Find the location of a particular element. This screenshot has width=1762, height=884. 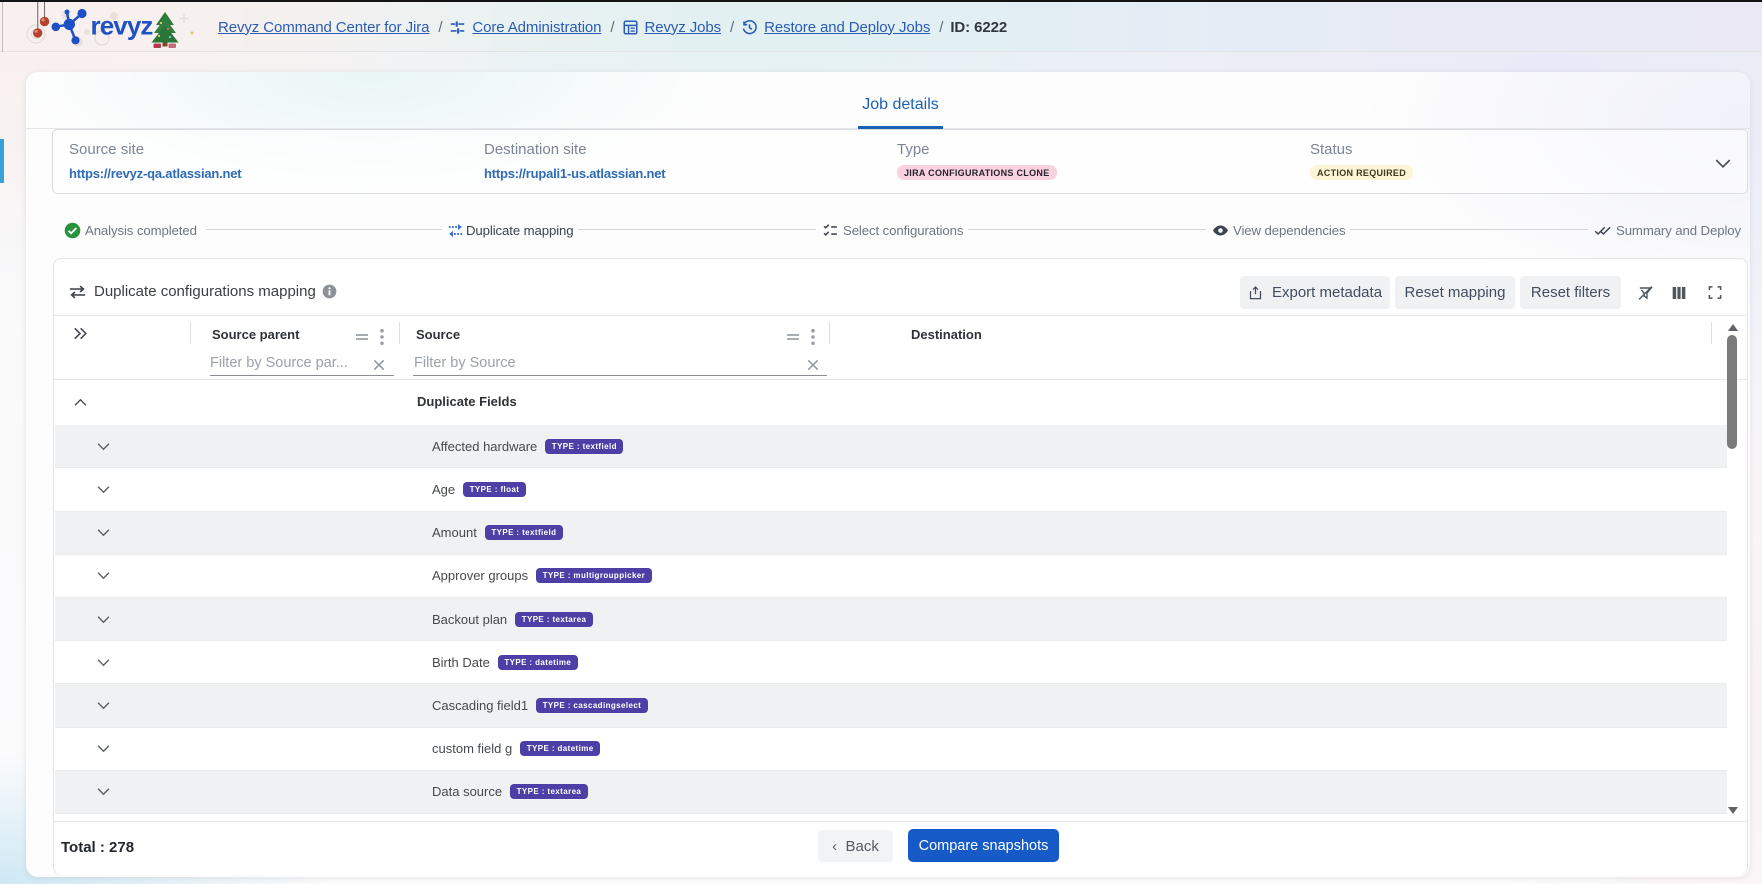

svg-text: revyz is located at coordinates (122, 26).